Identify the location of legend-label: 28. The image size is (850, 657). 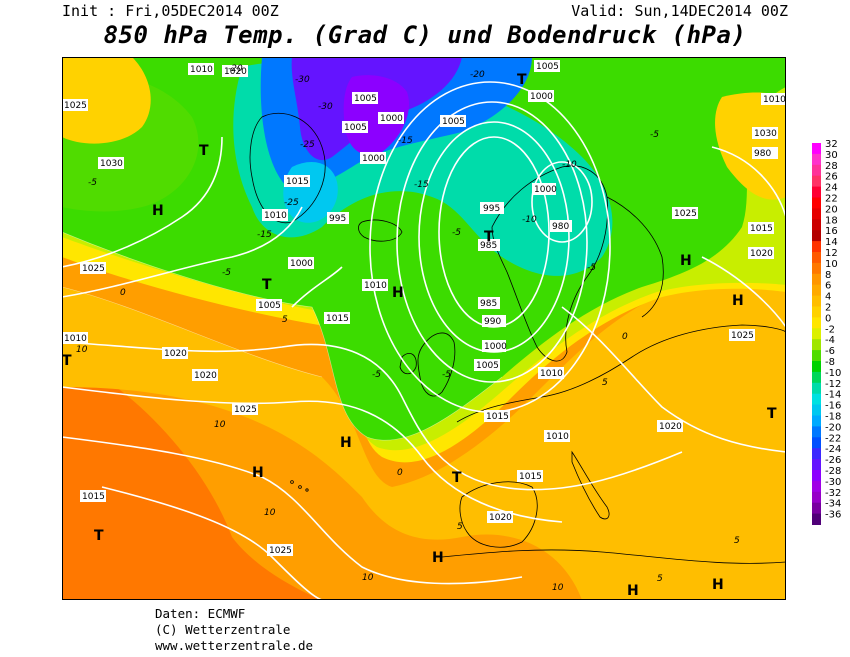
(831, 166).